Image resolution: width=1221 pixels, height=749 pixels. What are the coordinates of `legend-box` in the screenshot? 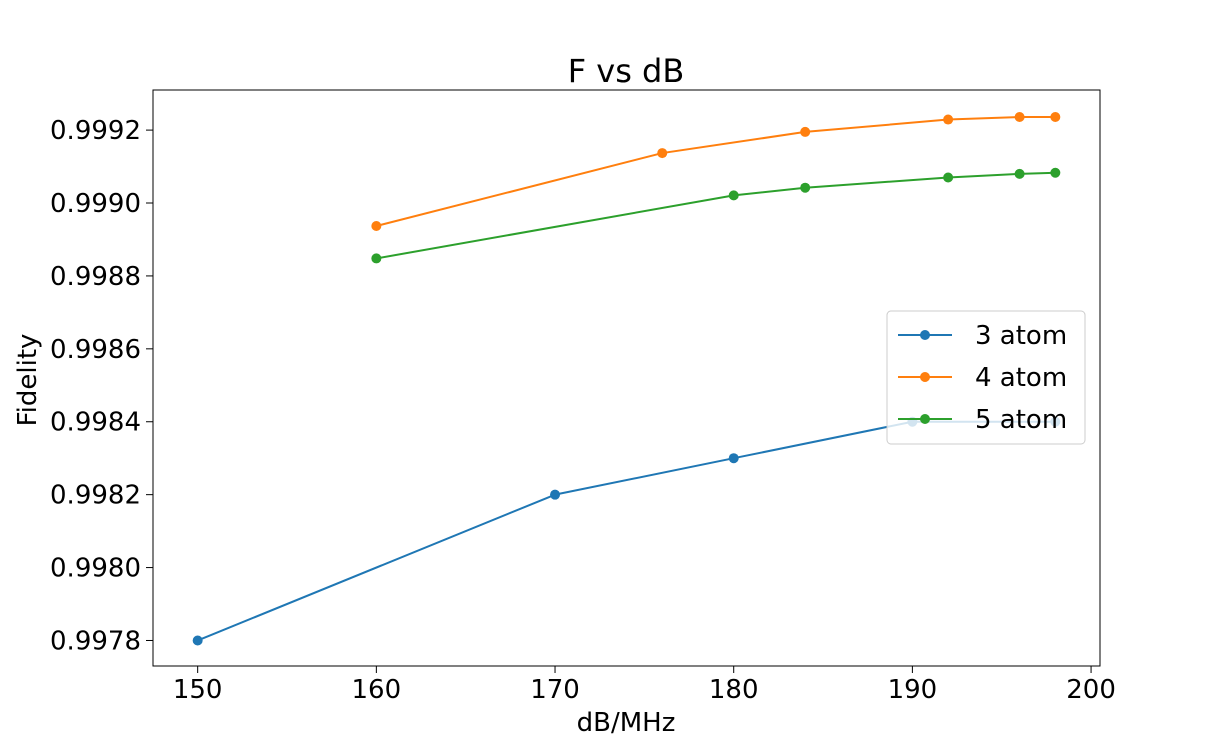 It's located at (986, 377).